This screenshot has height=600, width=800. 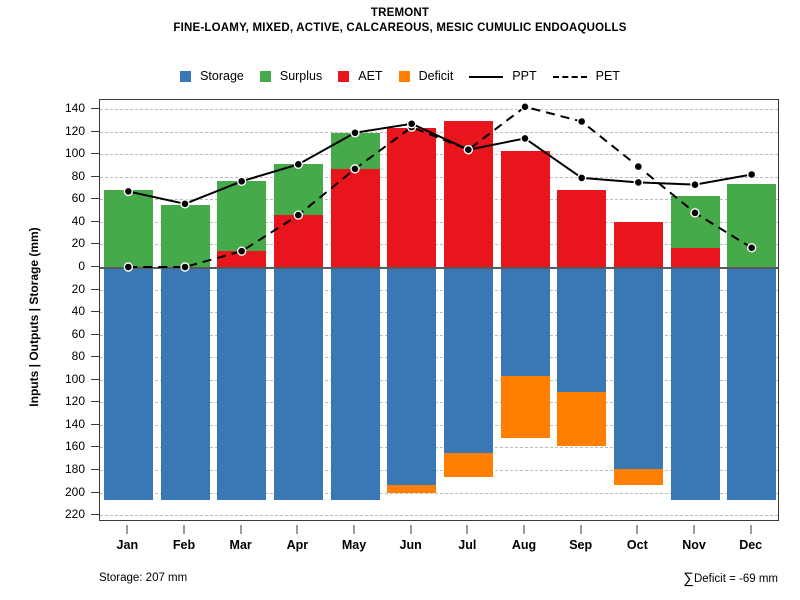 What do you see at coordinates (34, 317) in the screenshot?
I see `y-axis-title: Inputs | Outputs | Storage (mm)` at bounding box center [34, 317].